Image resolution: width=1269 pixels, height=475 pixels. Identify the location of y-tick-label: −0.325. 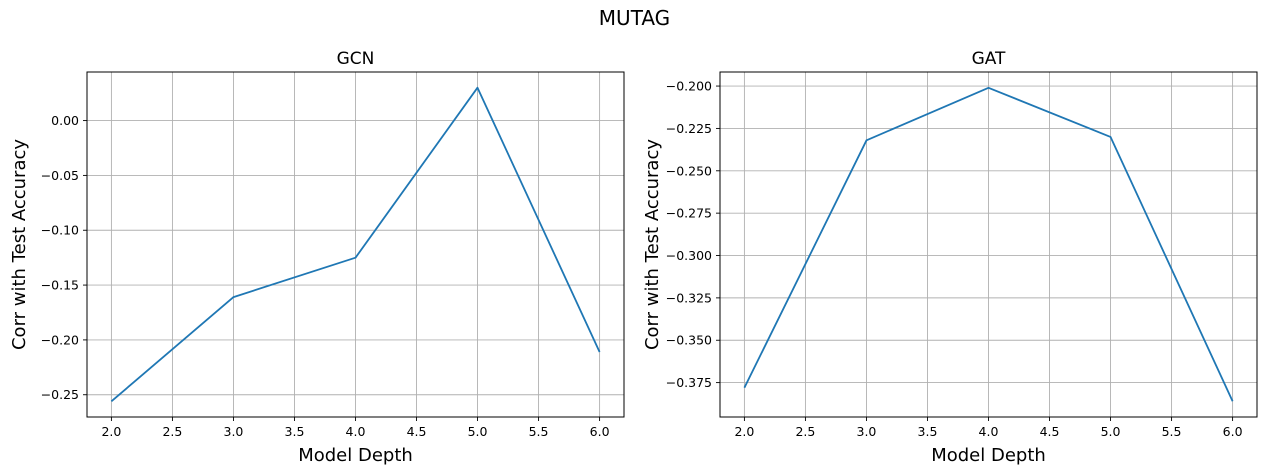
(689, 297).